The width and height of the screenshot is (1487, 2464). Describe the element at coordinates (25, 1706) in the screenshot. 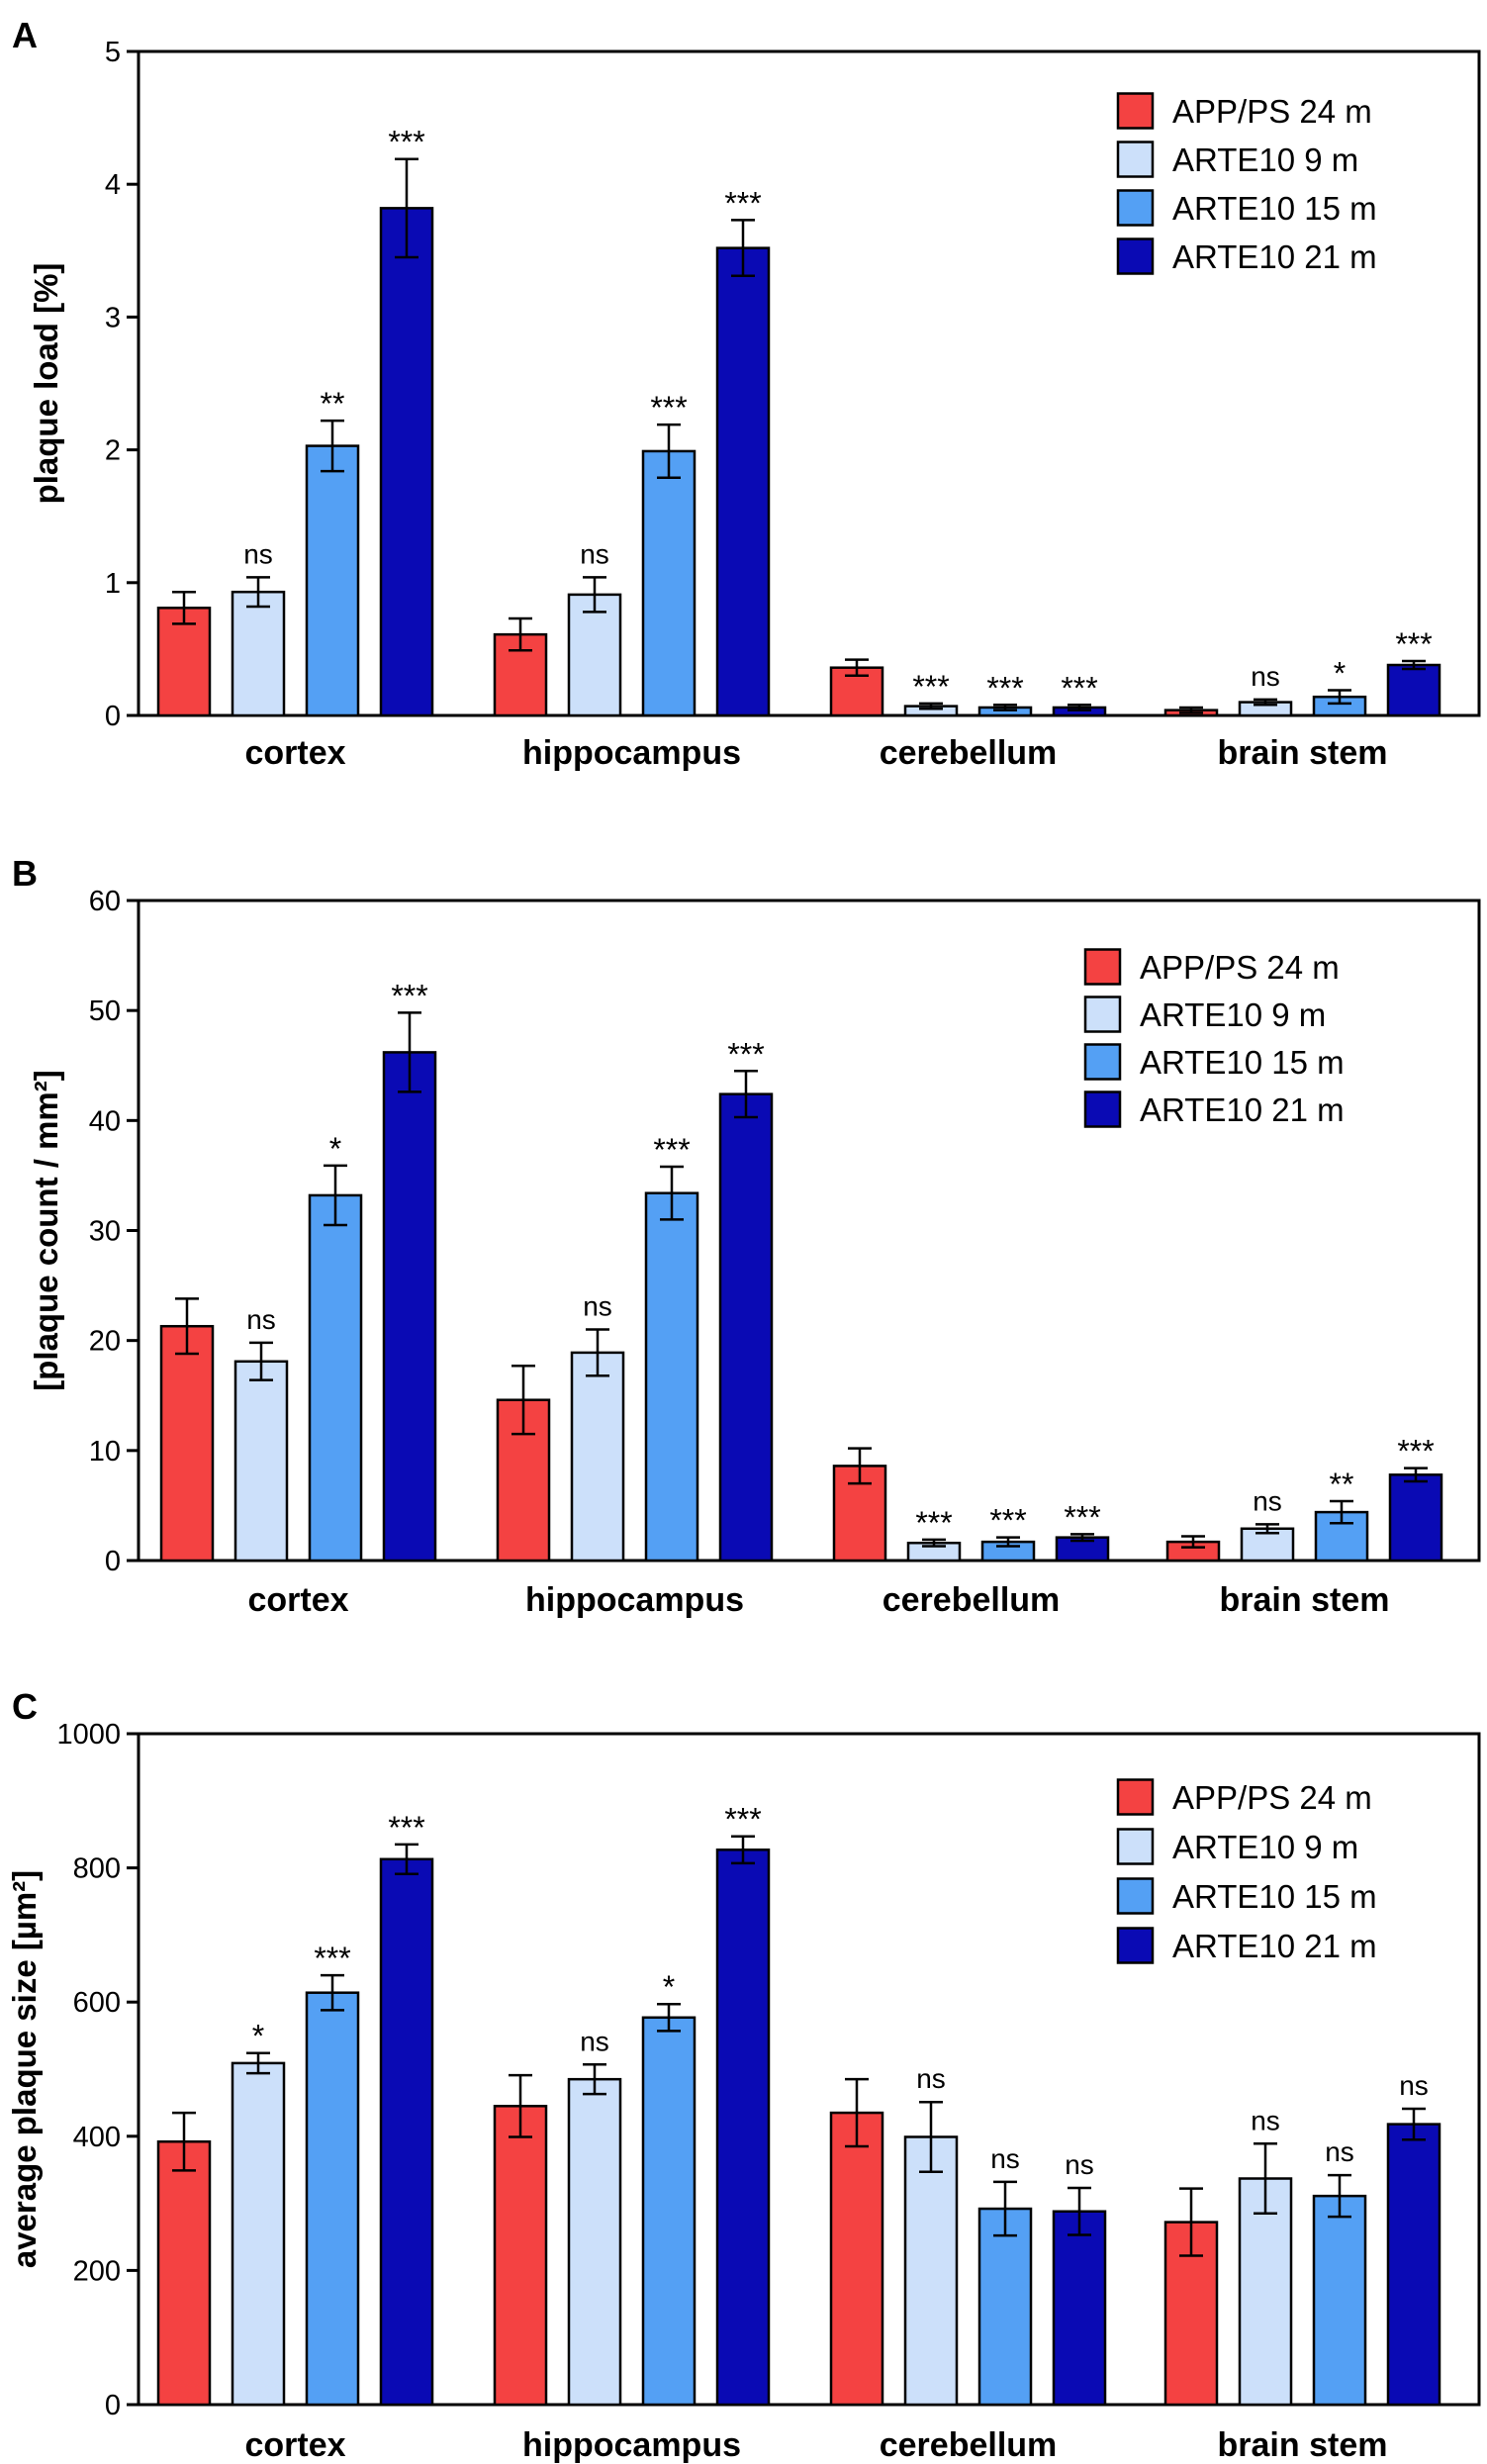

I see `panel-letter: C` at that location.